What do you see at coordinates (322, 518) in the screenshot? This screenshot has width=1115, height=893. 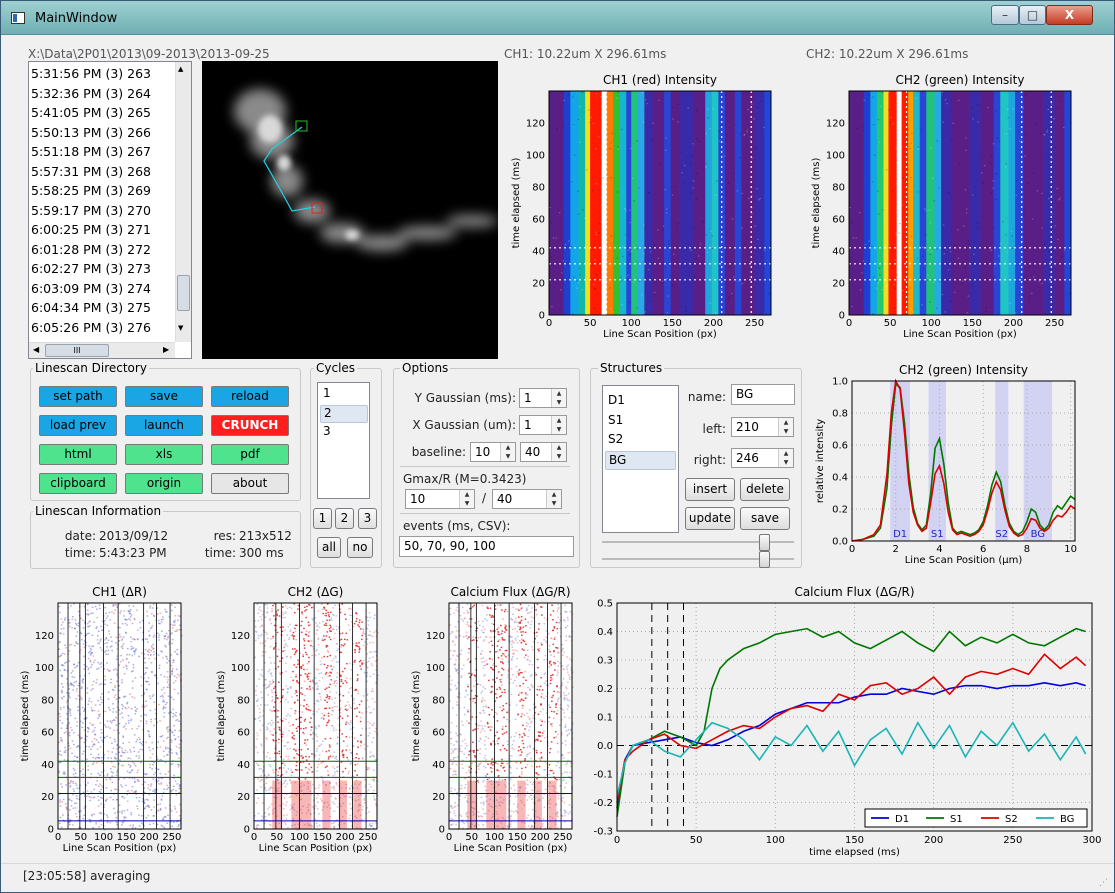 I see `cycle-select-1-button: 1` at bounding box center [322, 518].